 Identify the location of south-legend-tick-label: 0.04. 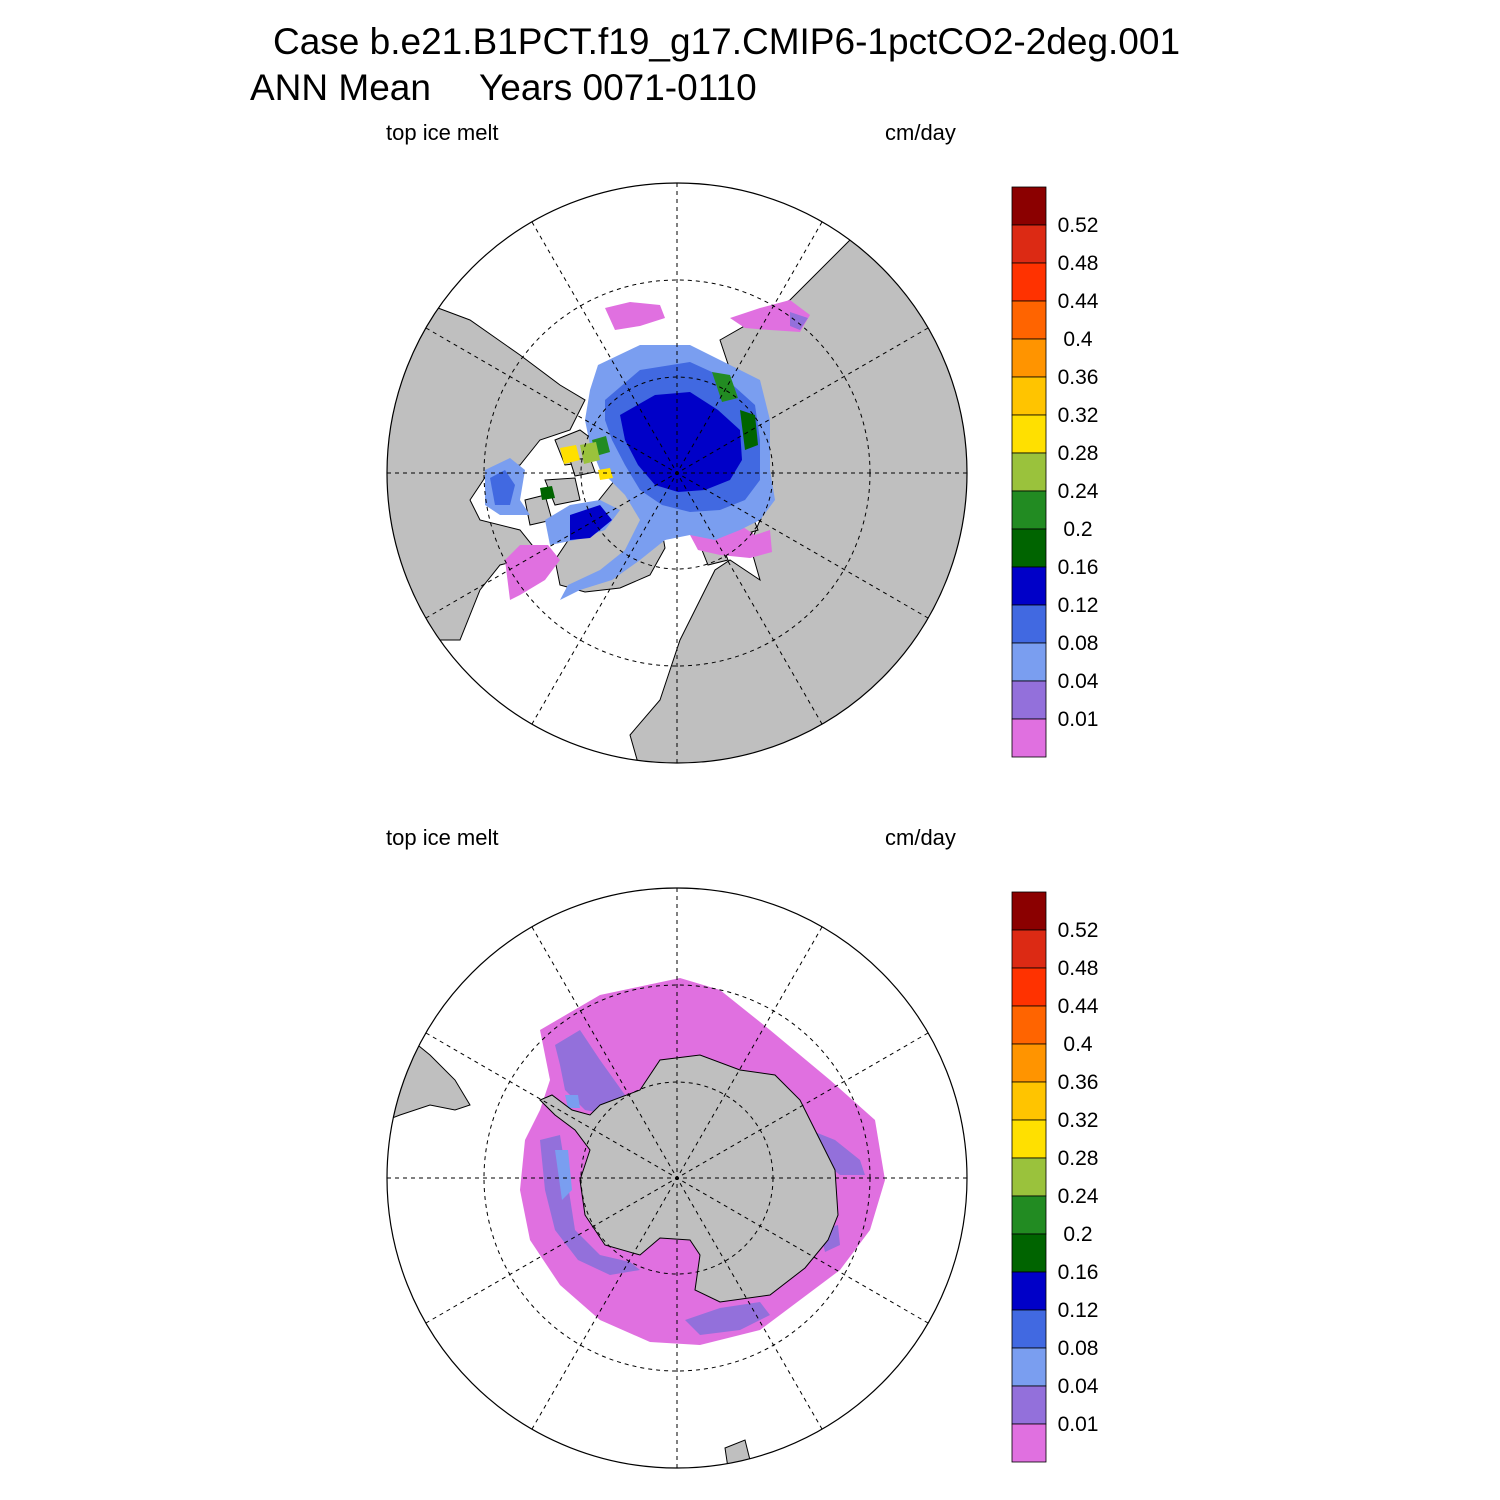
(1078, 1386).